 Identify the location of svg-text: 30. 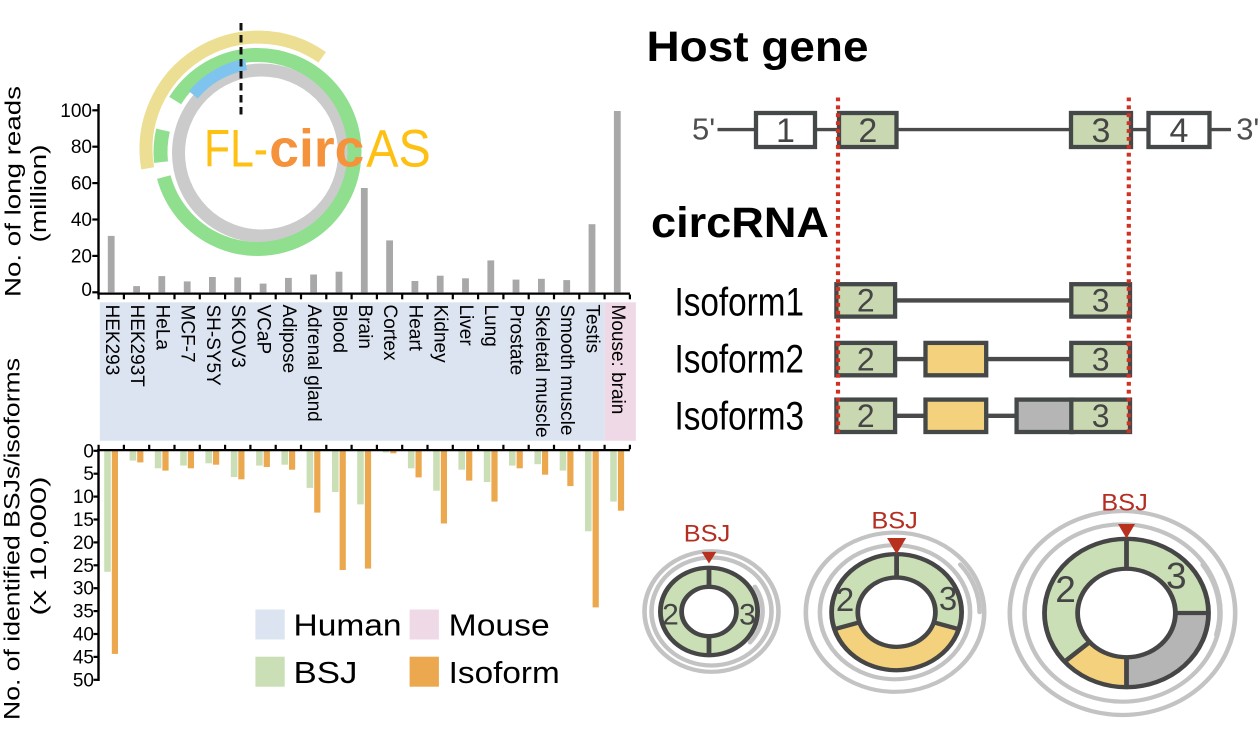
(83, 589).